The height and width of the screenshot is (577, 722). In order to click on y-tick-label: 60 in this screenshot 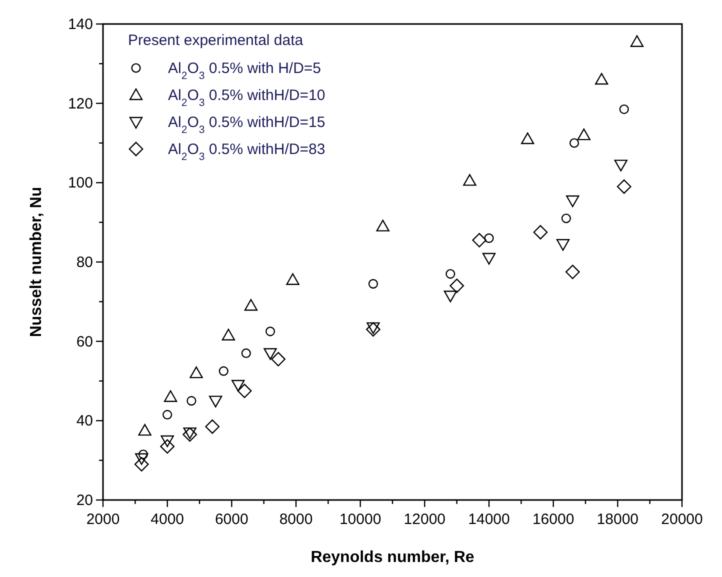, I will do `click(84, 341)`.